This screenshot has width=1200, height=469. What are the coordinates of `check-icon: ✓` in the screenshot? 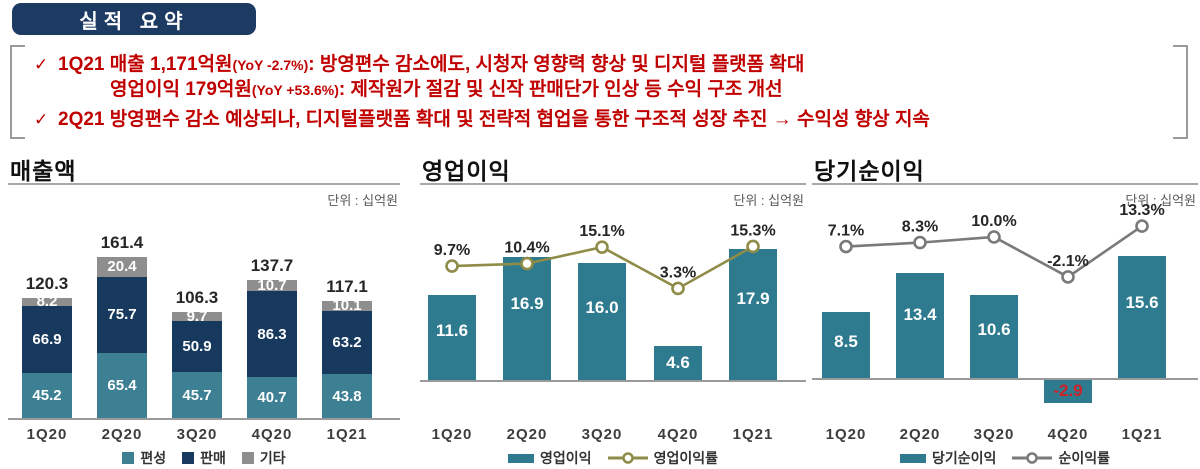 It's located at (41, 64).